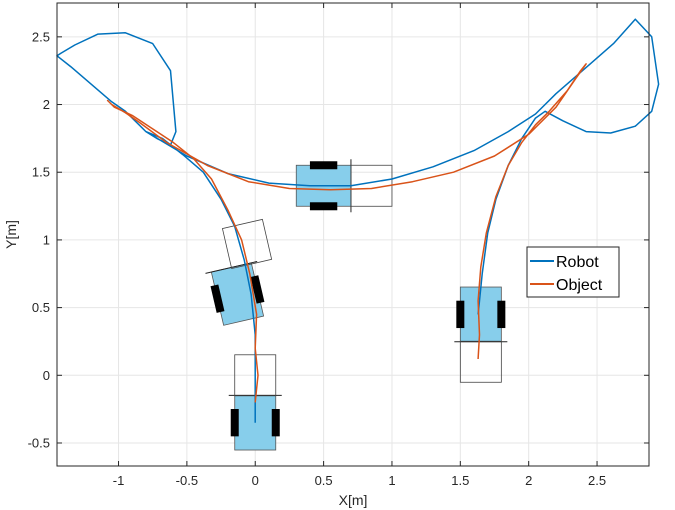 This screenshot has width=675, height=510. What do you see at coordinates (39, 442) in the screenshot?
I see `y-tick-label: -0.5` at bounding box center [39, 442].